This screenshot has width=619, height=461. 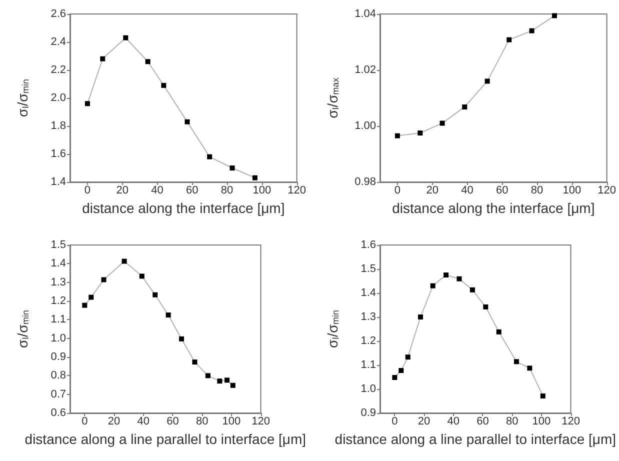 I want to click on y-tick-label: 0.7, so click(x=58, y=394).